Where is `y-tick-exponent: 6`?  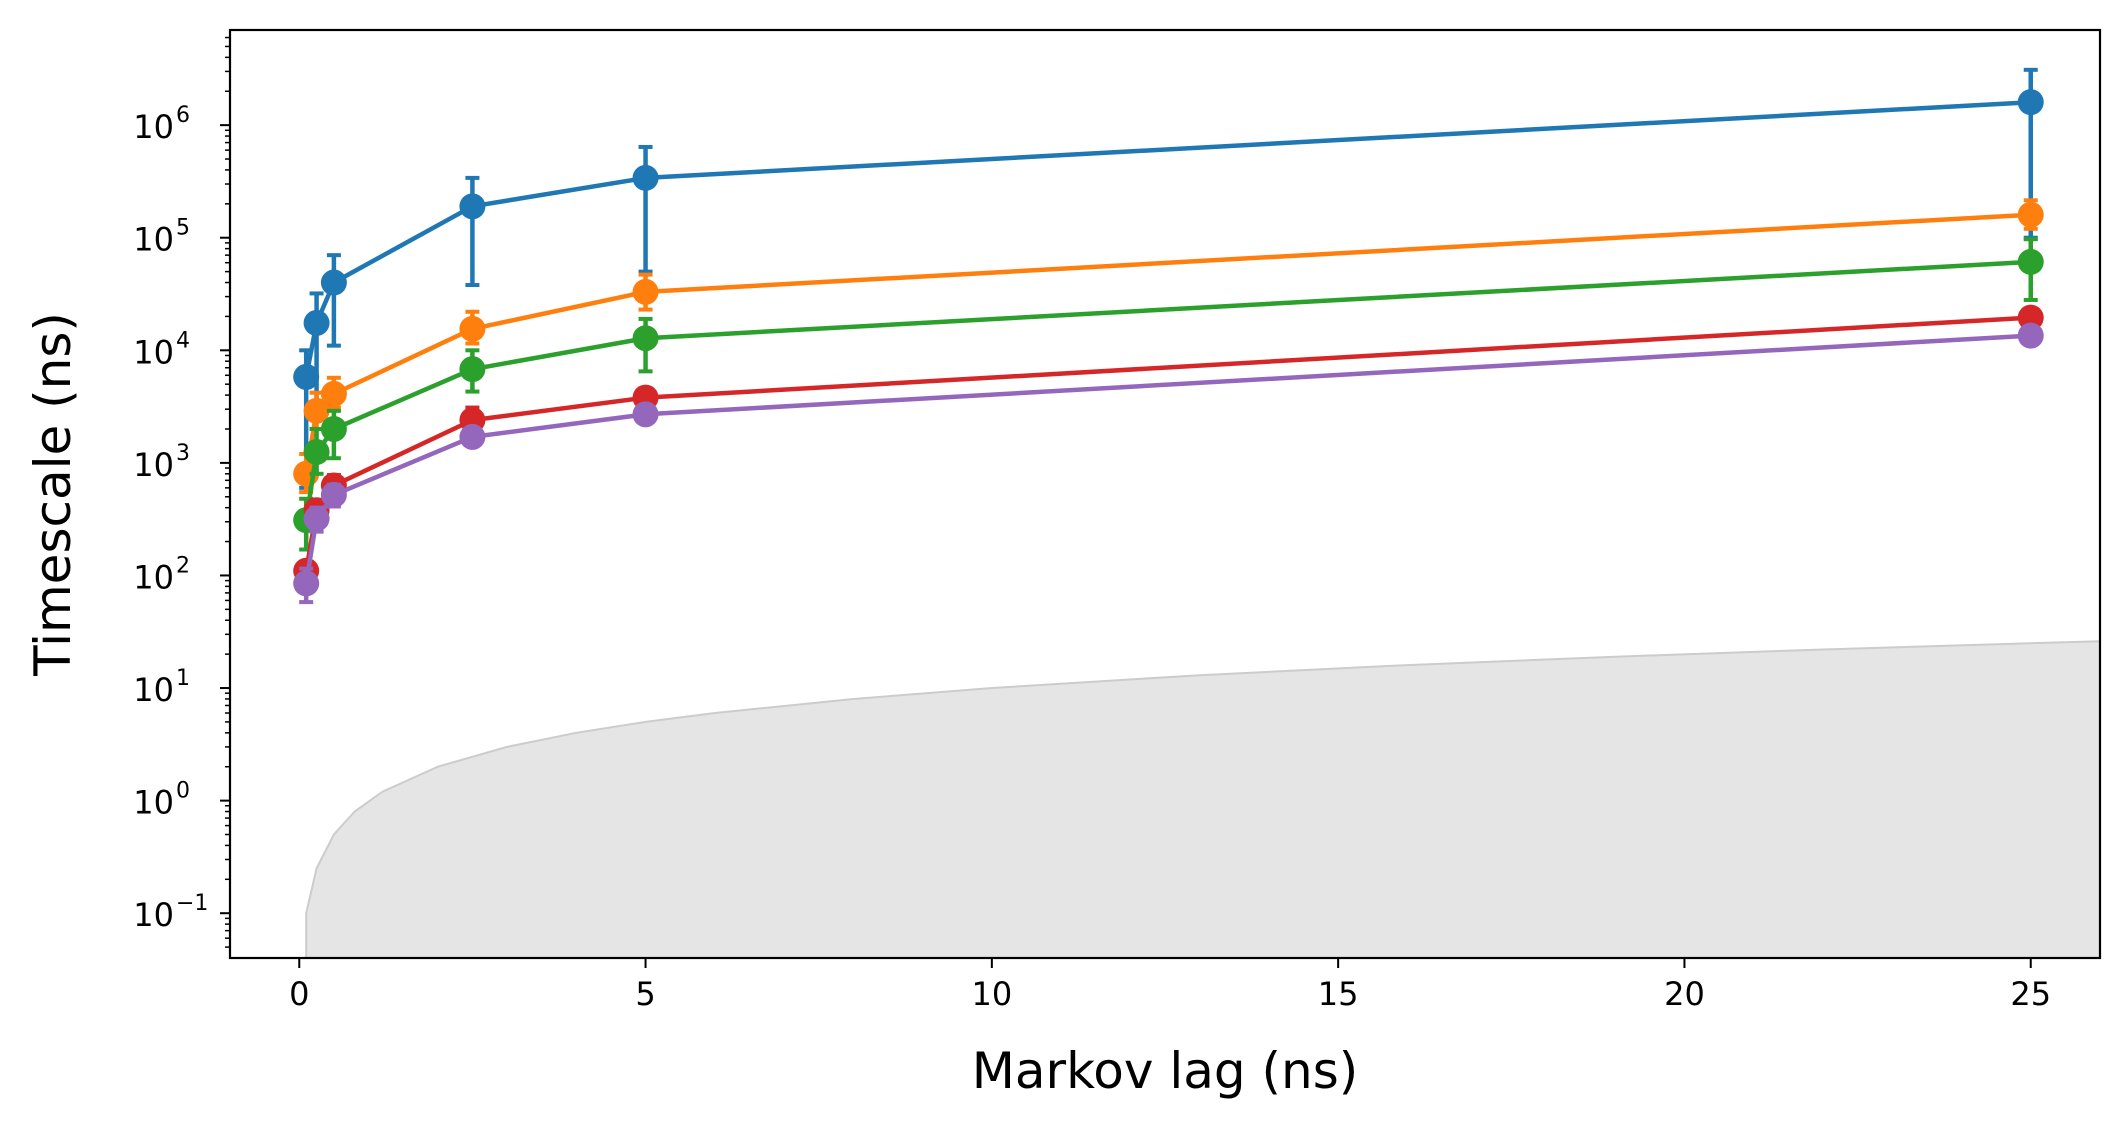 y-tick-exponent: 6 is located at coordinates (183, 115).